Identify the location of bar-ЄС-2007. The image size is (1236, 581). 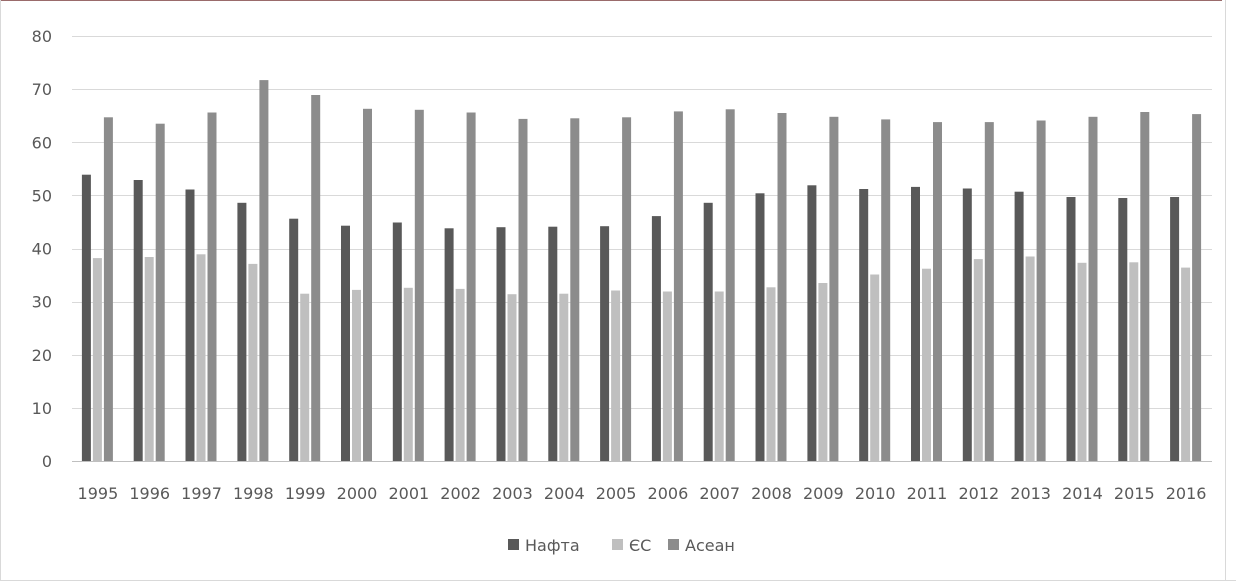
(719, 376).